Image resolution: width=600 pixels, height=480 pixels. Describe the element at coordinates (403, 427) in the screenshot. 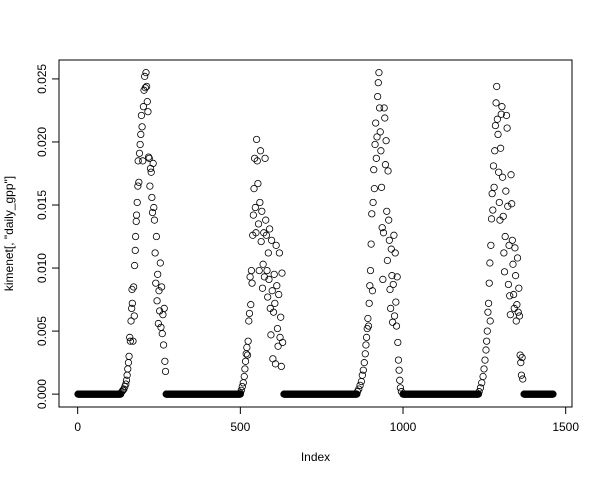

I see `x-tick-label: 1000` at that location.